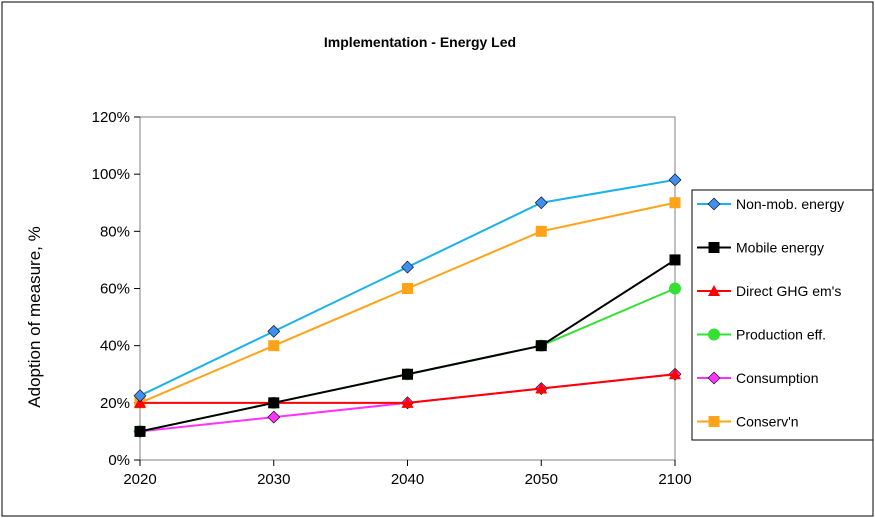  I want to click on y-tick-label: 0%, so click(119, 460).